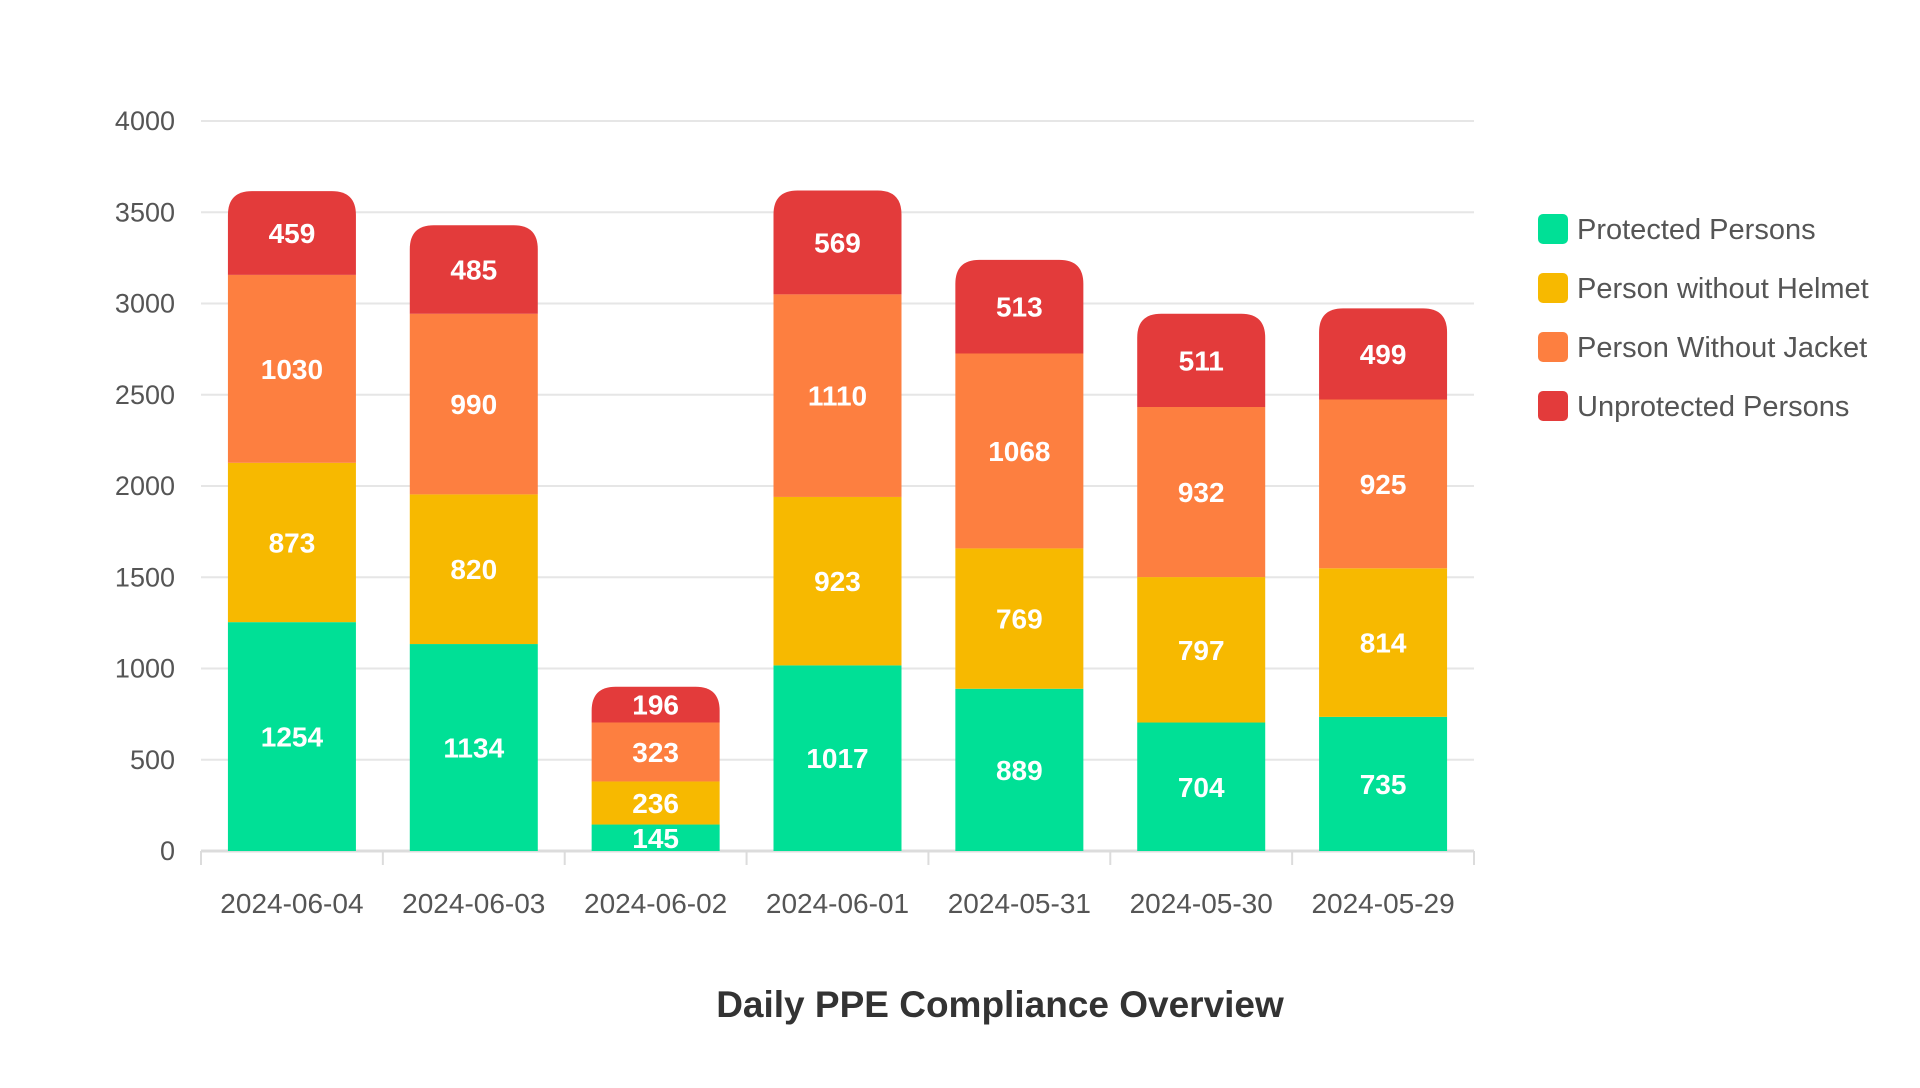  Describe the element at coordinates (152, 760) in the screenshot. I see `y-tick-label: 500` at that location.